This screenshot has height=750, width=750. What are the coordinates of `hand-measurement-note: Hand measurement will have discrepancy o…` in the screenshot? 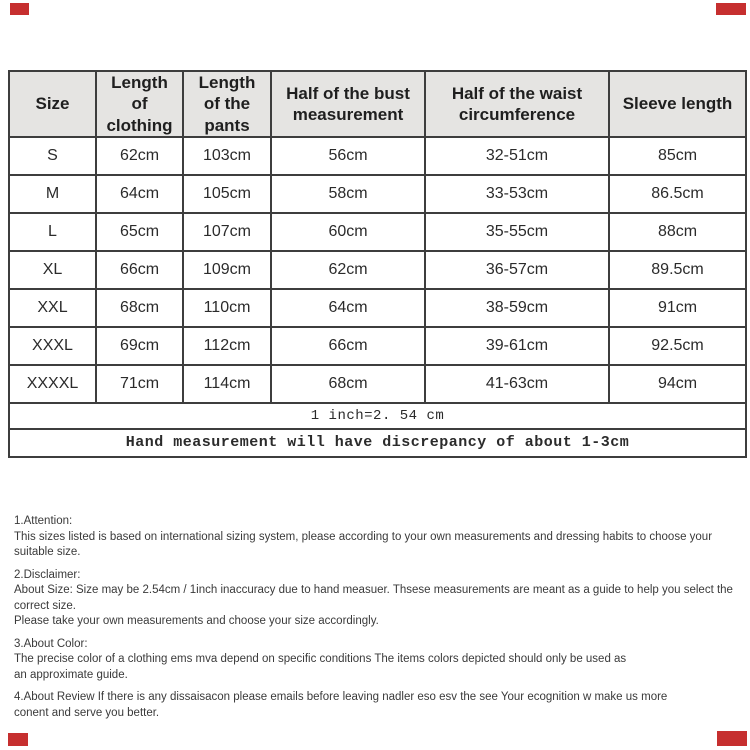 It's located at (377, 442).